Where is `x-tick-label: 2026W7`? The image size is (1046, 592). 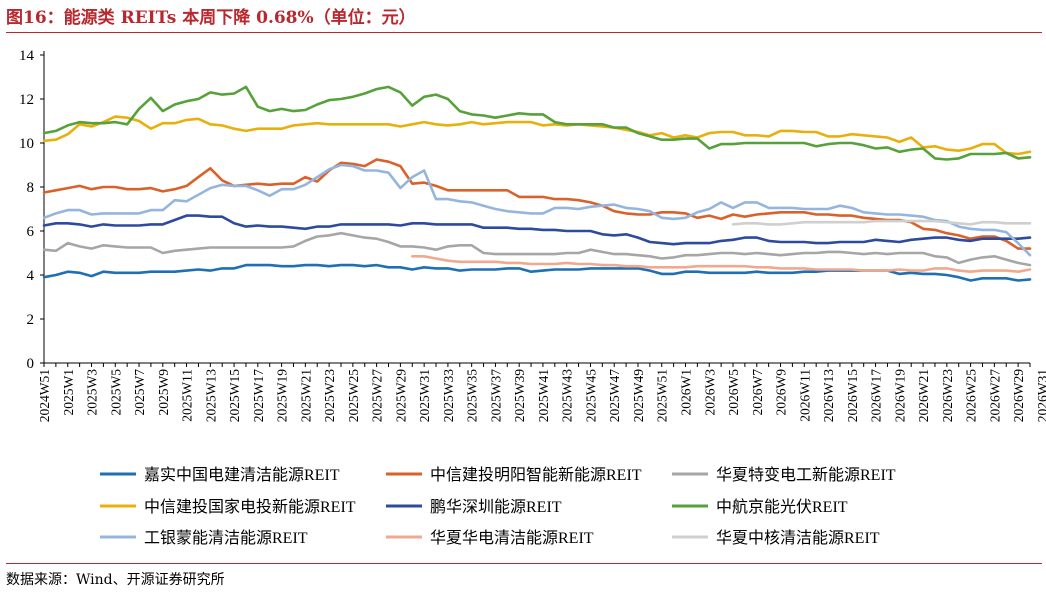 x-tick-label: 2026W7 is located at coordinates (757, 392).